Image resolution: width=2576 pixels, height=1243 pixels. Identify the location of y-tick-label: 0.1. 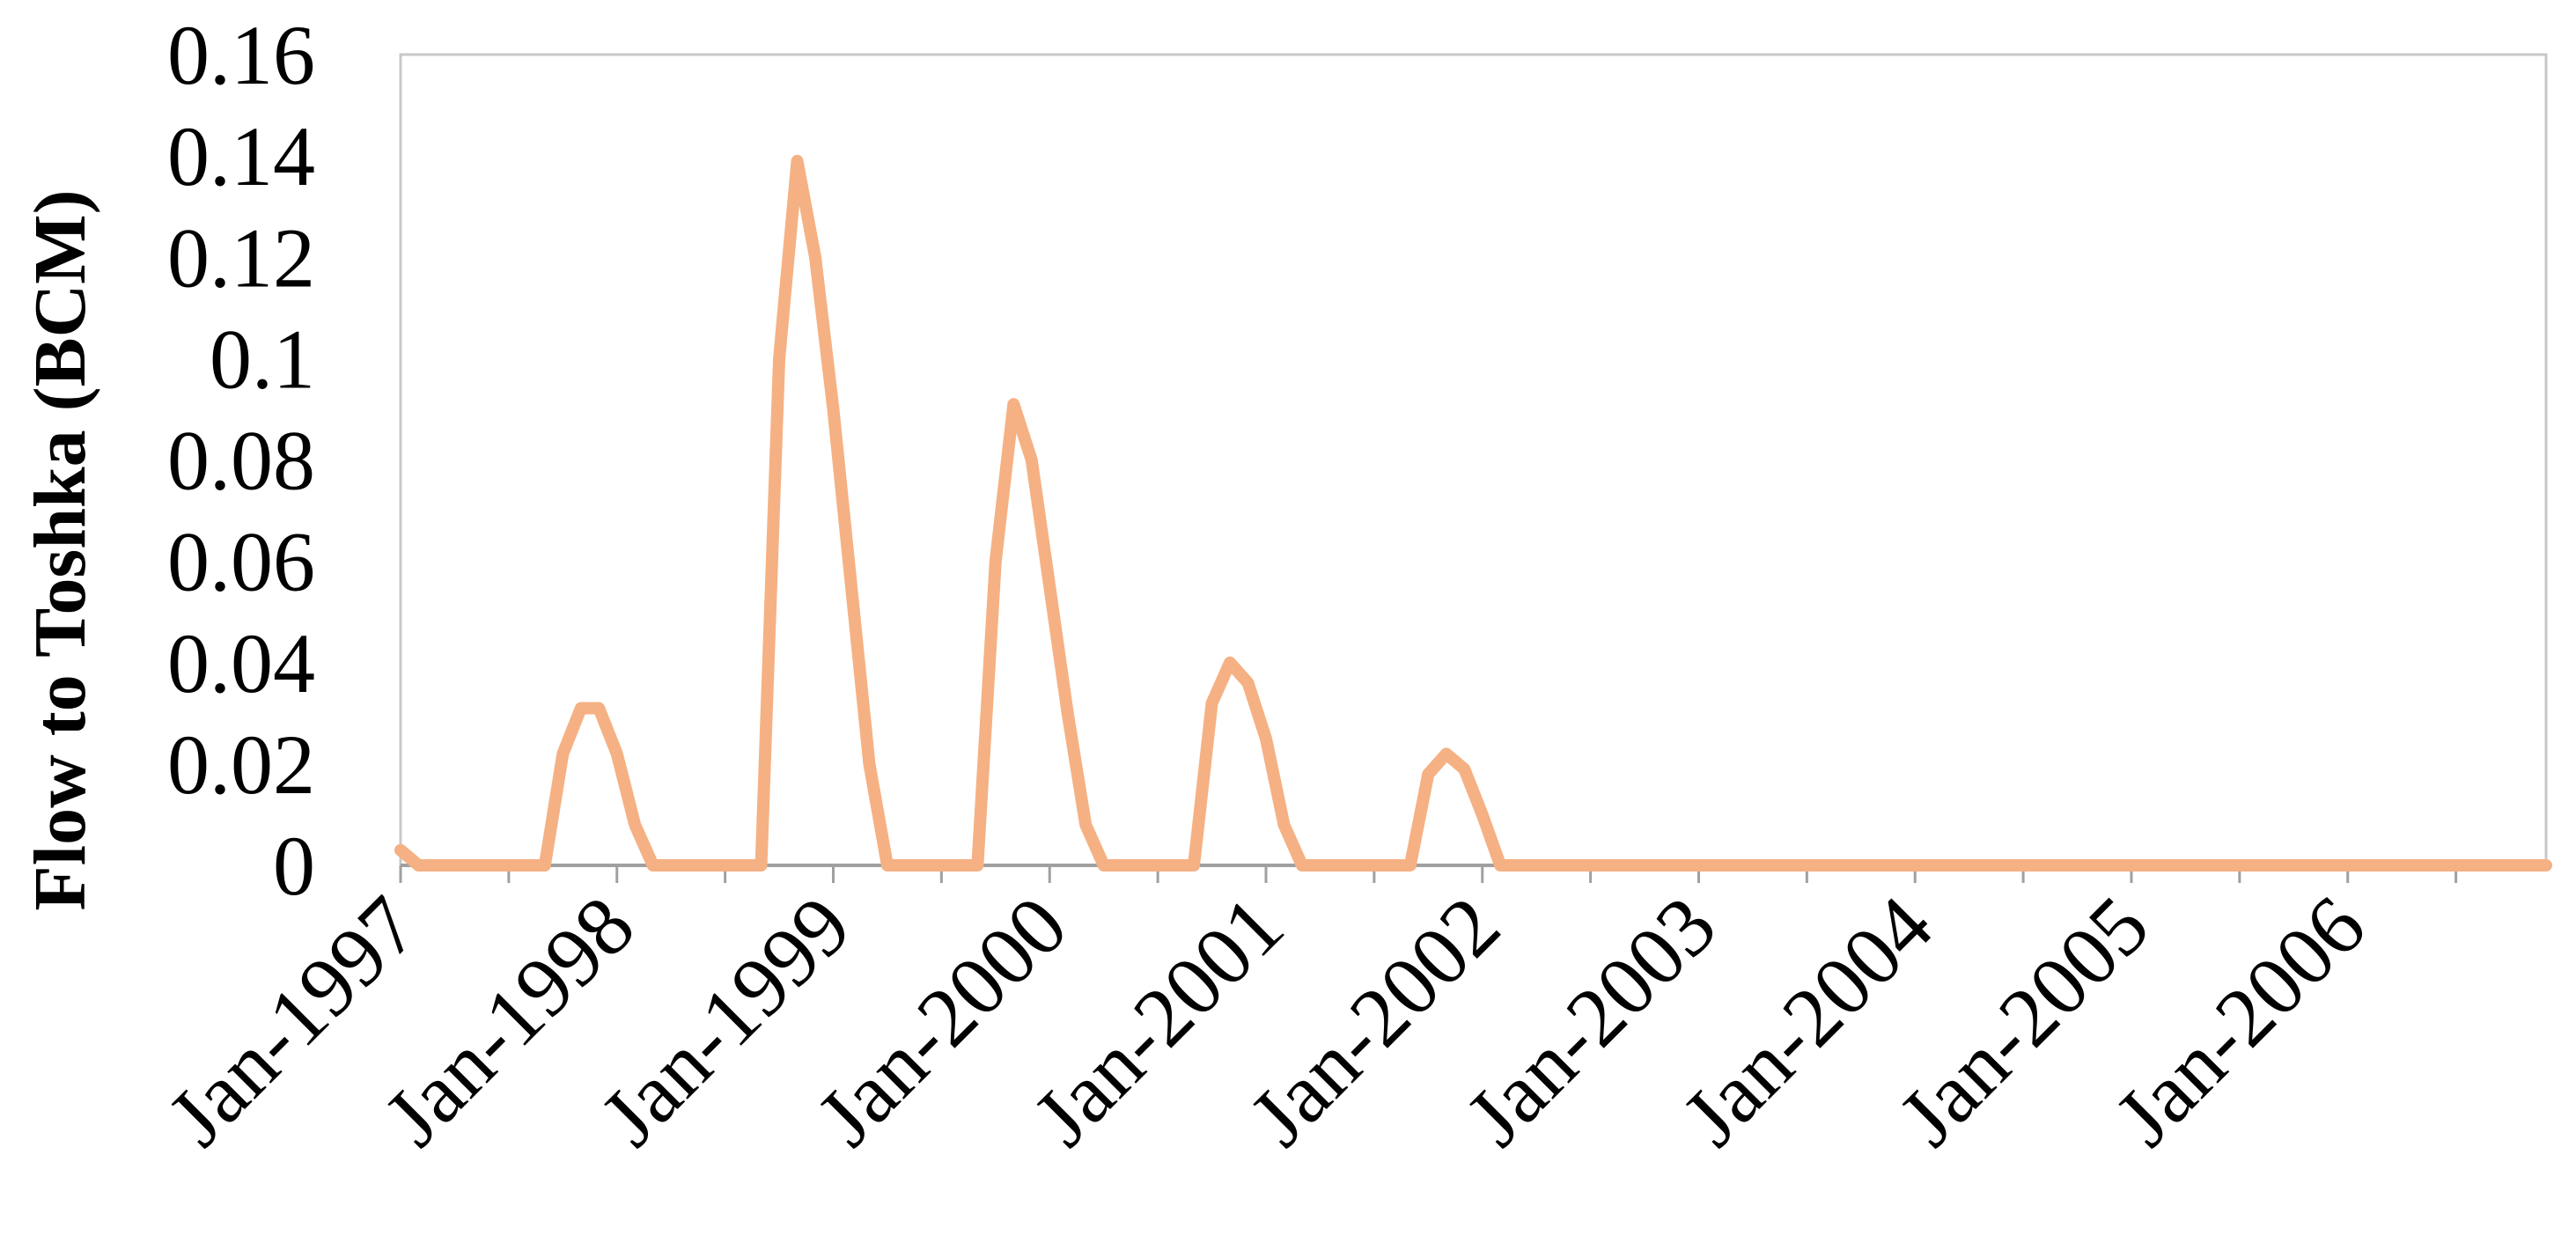
(263, 359).